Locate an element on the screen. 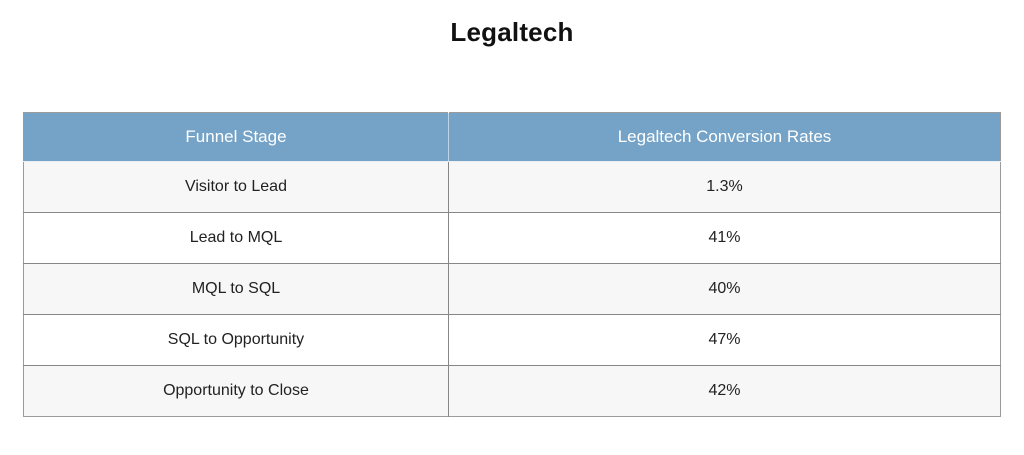  table-header-row: Funnel Stage Legaltech Conversion Rates is located at coordinates (512, 137).